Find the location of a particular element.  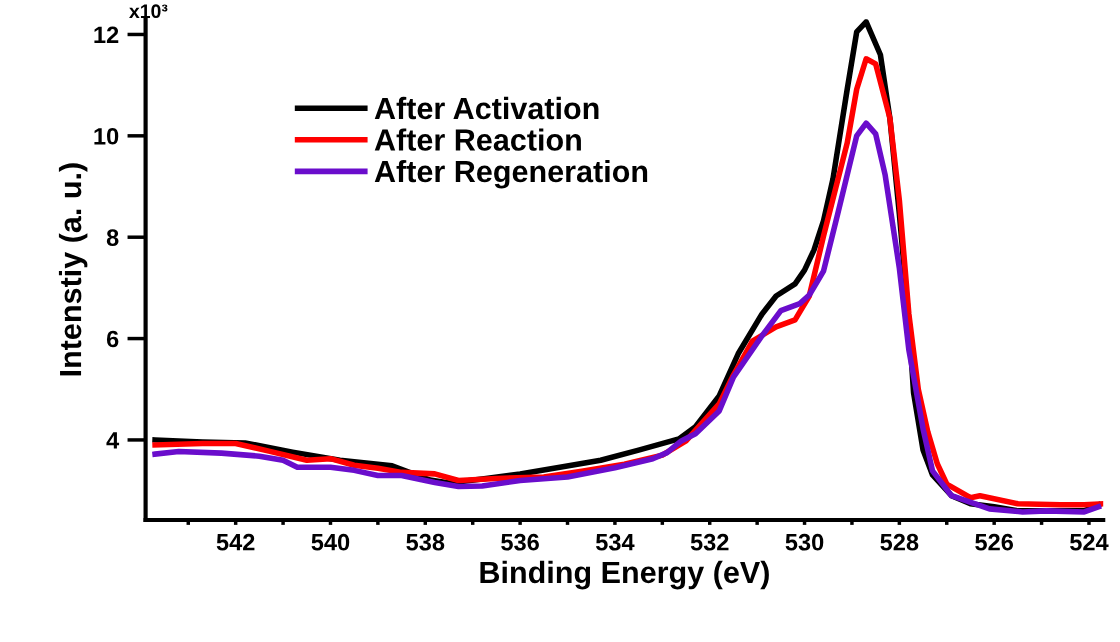

x-tick-label: 540 is located at coordinates (330, 542).